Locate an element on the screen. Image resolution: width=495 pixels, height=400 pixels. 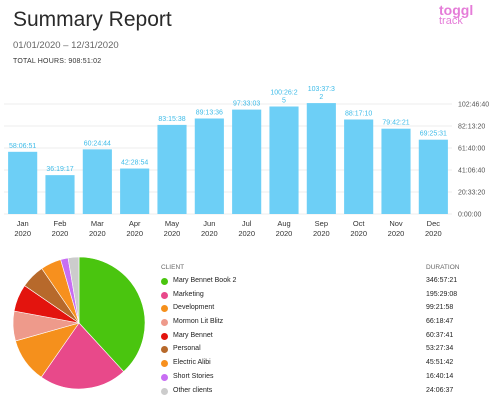
x-tick-month: Mar is located at coordinates (97, 223).